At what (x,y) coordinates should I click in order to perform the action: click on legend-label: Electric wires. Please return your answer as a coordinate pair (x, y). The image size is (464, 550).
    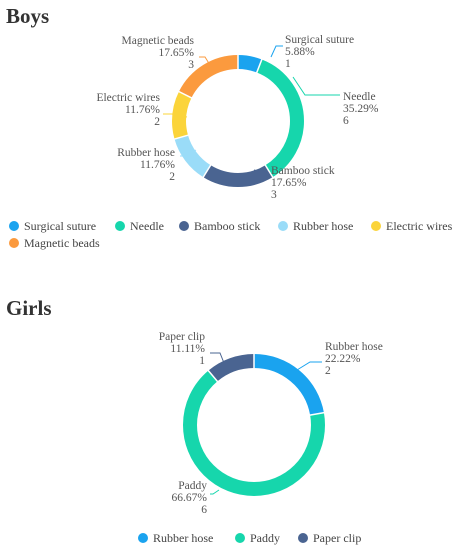
    Looking at the image, I should click on (419, 226).